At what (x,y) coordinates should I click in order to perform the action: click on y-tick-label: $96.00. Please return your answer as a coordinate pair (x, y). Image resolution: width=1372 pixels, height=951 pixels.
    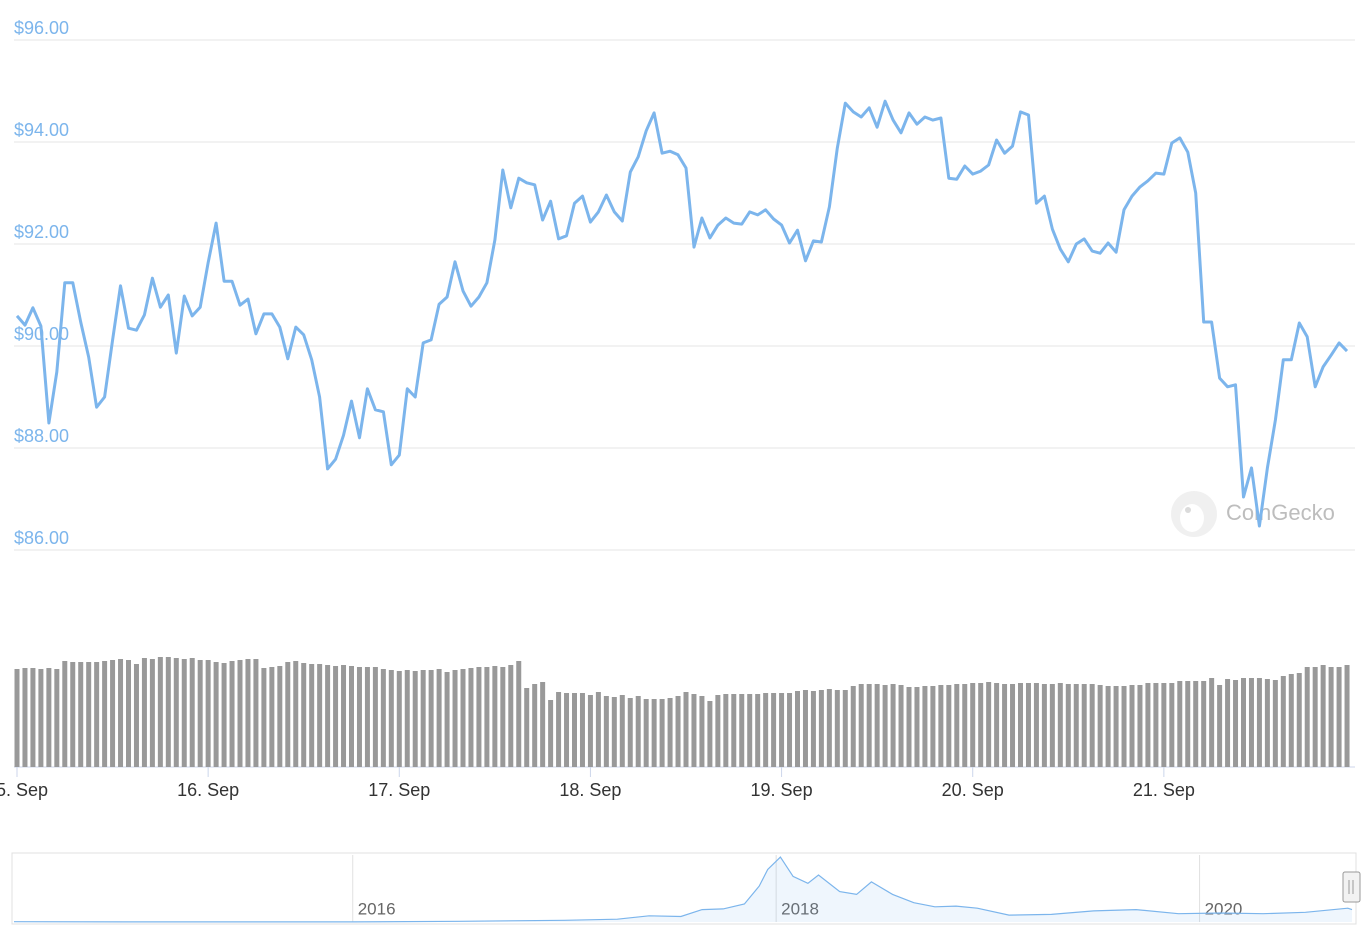
    Looking at the image, I should click on (41, 28).